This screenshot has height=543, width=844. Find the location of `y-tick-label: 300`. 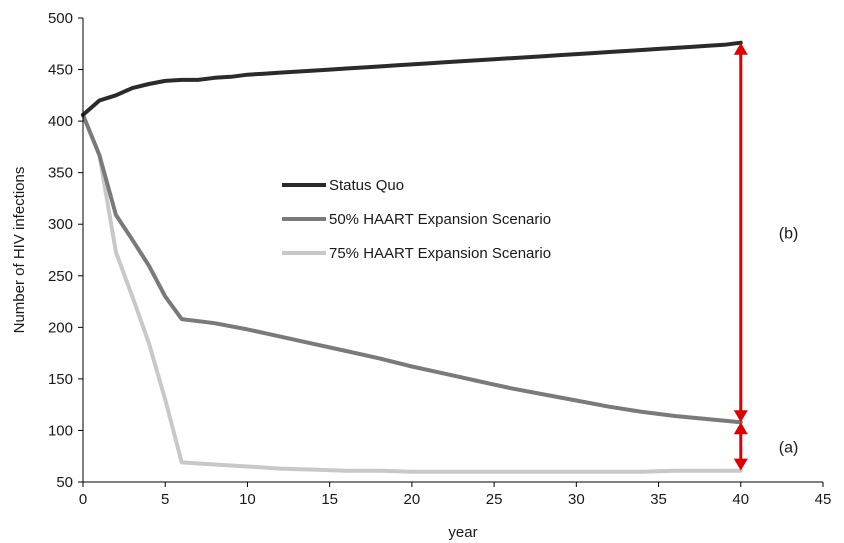

y-tick-label: 300 is located at coordinates (60, 224).